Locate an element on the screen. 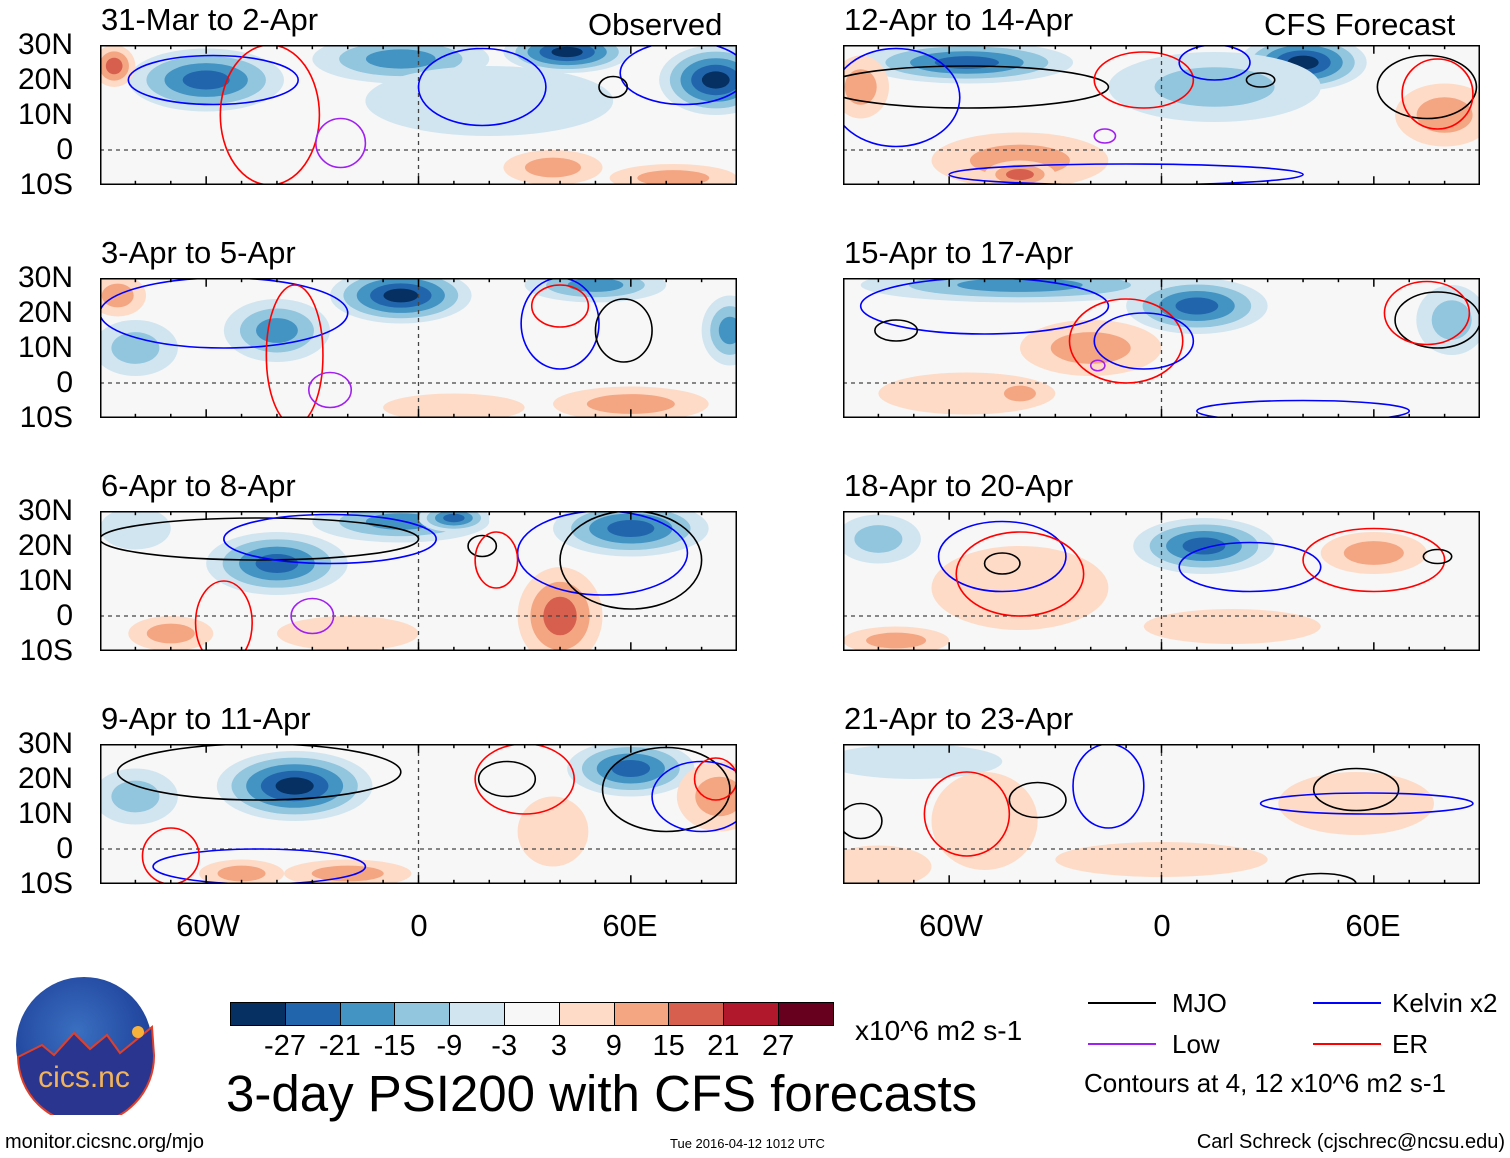 The height and width of the screenshot is (1158, 1510). footer-url: monitor.cicsnc.org/mjo is located at coordinates (104, 1142).